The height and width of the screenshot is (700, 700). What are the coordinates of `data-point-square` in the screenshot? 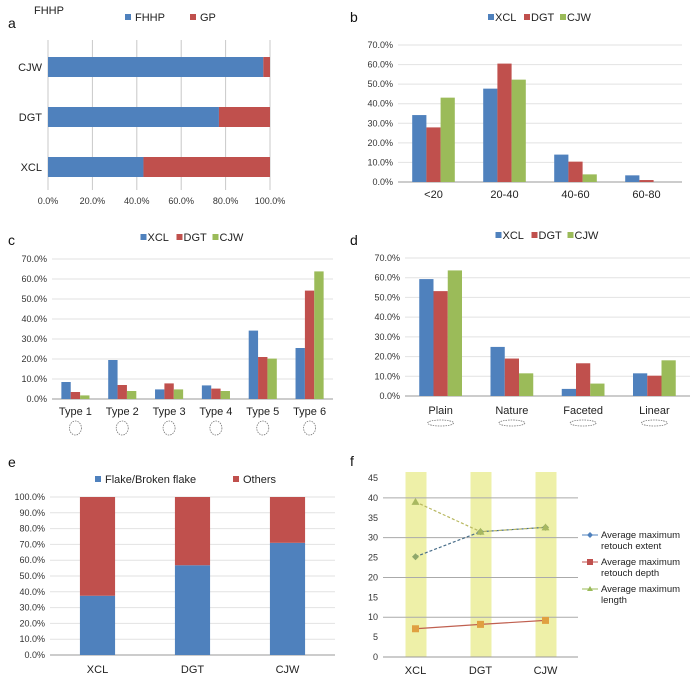 It's located at (480, 624).